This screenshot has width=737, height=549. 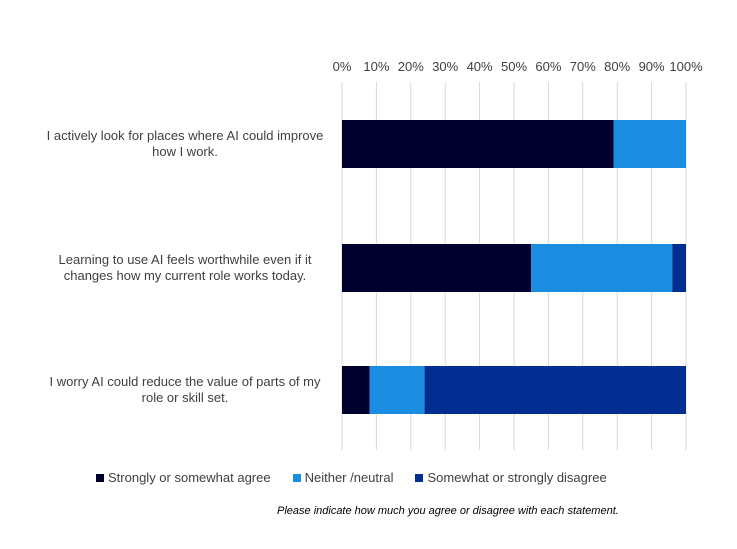 I want to click on x-tick-label: 80%, so click(x=617, y=66).